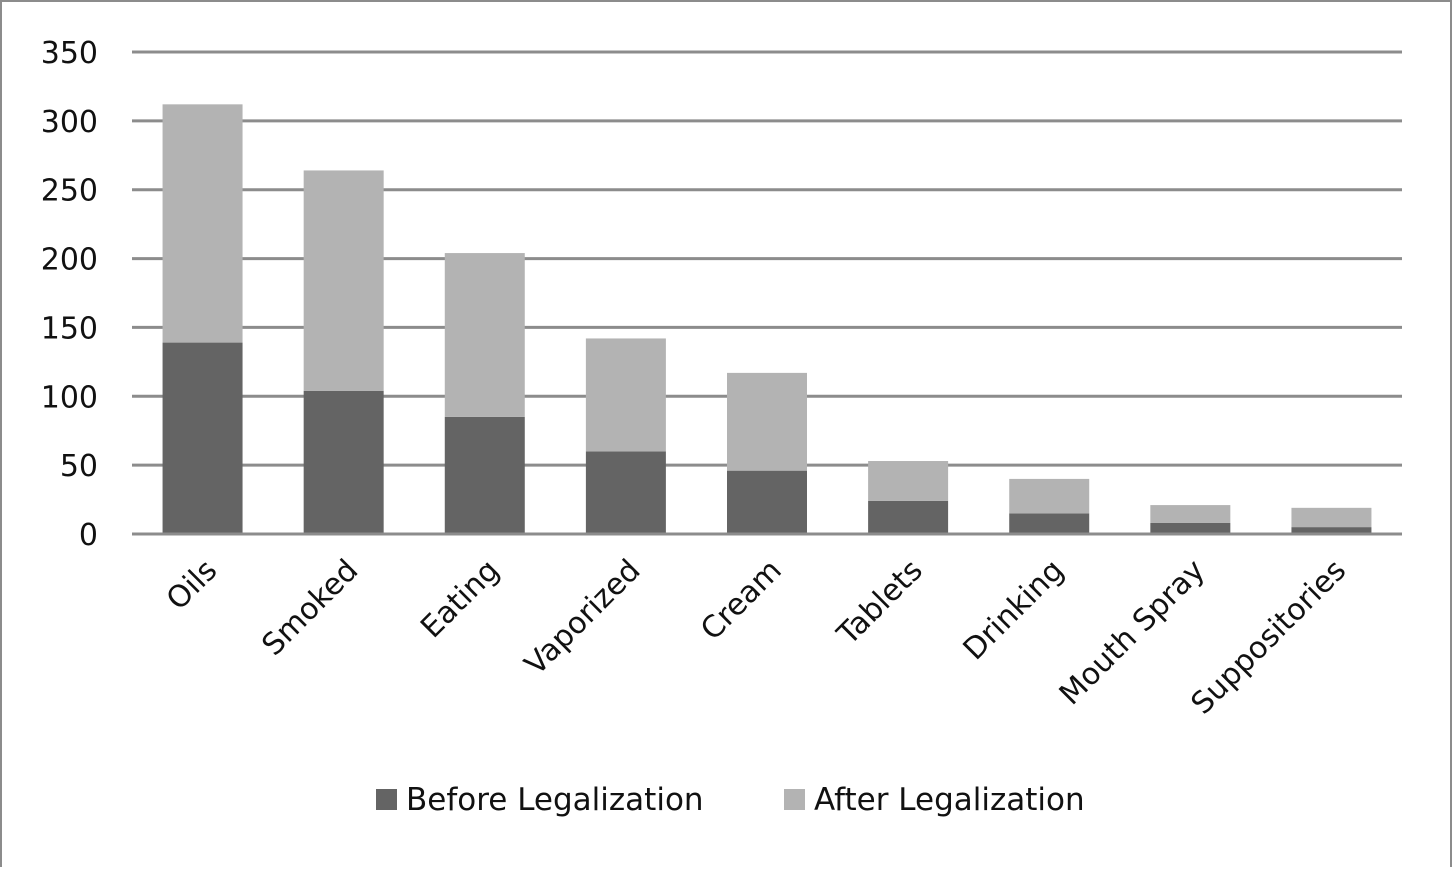 This screenshot has width=1452, height=869. I want to click on x-category-label: Mouth Spray, so click(1132, 632).